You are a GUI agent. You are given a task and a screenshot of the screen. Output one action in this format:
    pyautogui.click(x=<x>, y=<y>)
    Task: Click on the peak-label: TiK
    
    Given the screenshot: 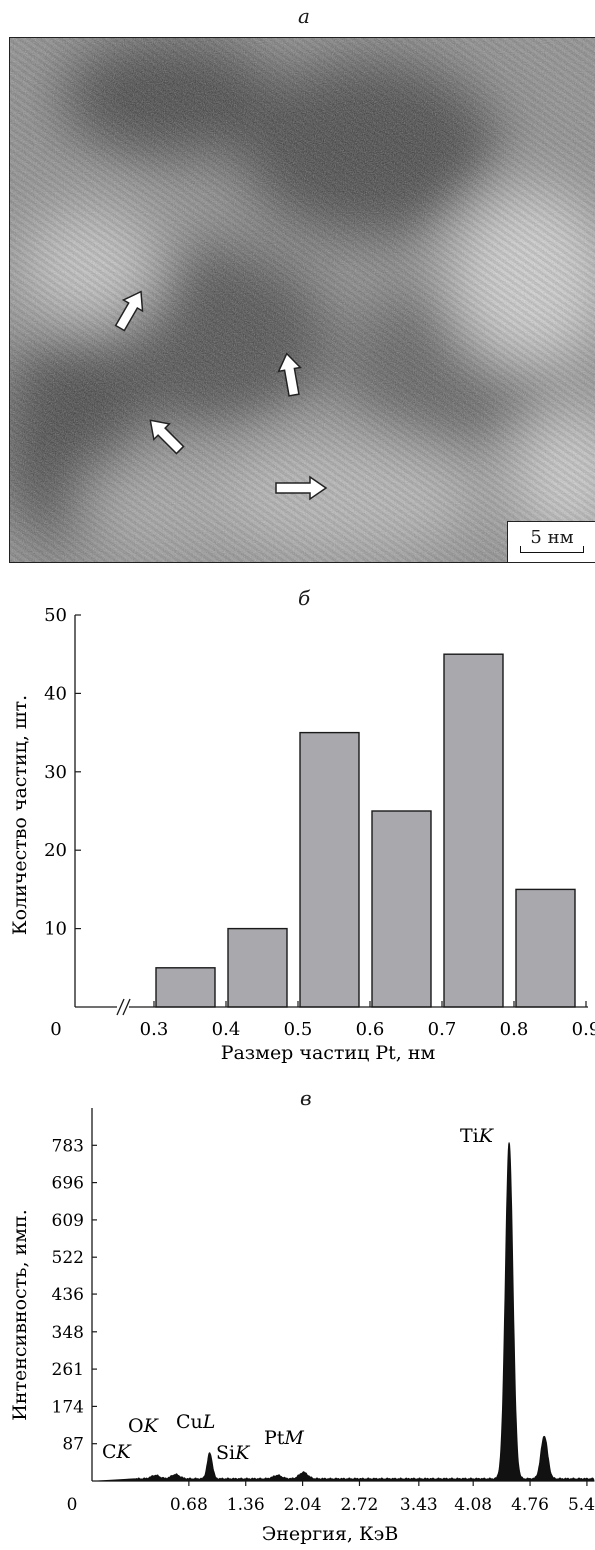 What is the action you would take?
    pyautogui.click(x=477, y=1136)
    